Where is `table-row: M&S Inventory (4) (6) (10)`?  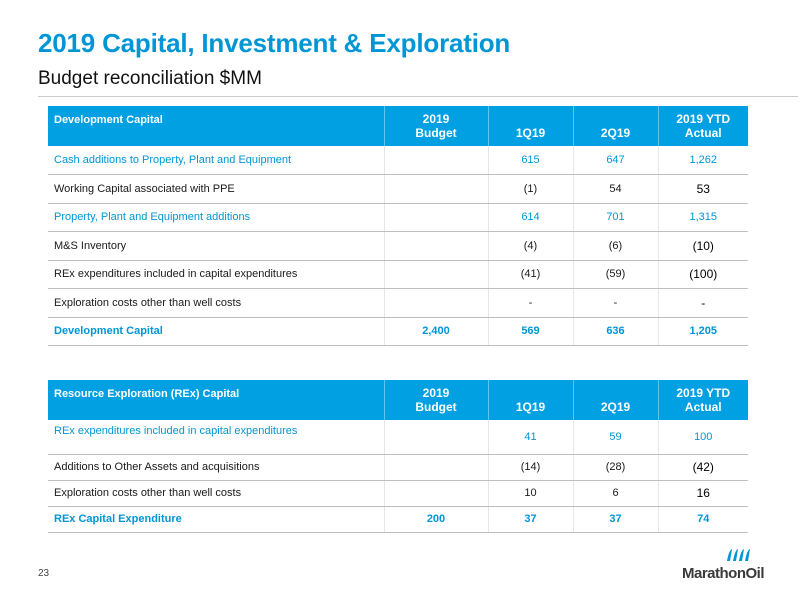 table-row: M&S Inventory (4) (6) (10) is located at coordinates (398, 246).